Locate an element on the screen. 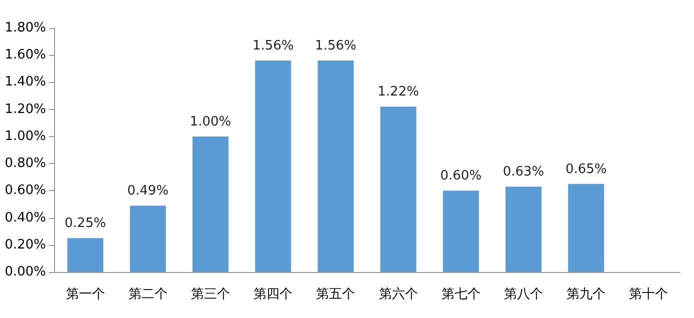 The image size is (694, 318). data-label: 1.00% is located at coordinates (211, 122).